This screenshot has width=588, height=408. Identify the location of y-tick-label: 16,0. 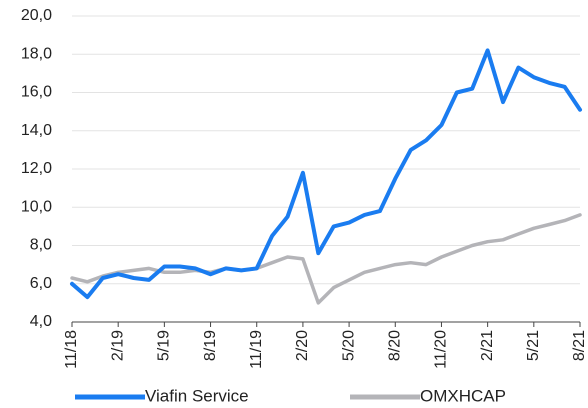
(36, 92).